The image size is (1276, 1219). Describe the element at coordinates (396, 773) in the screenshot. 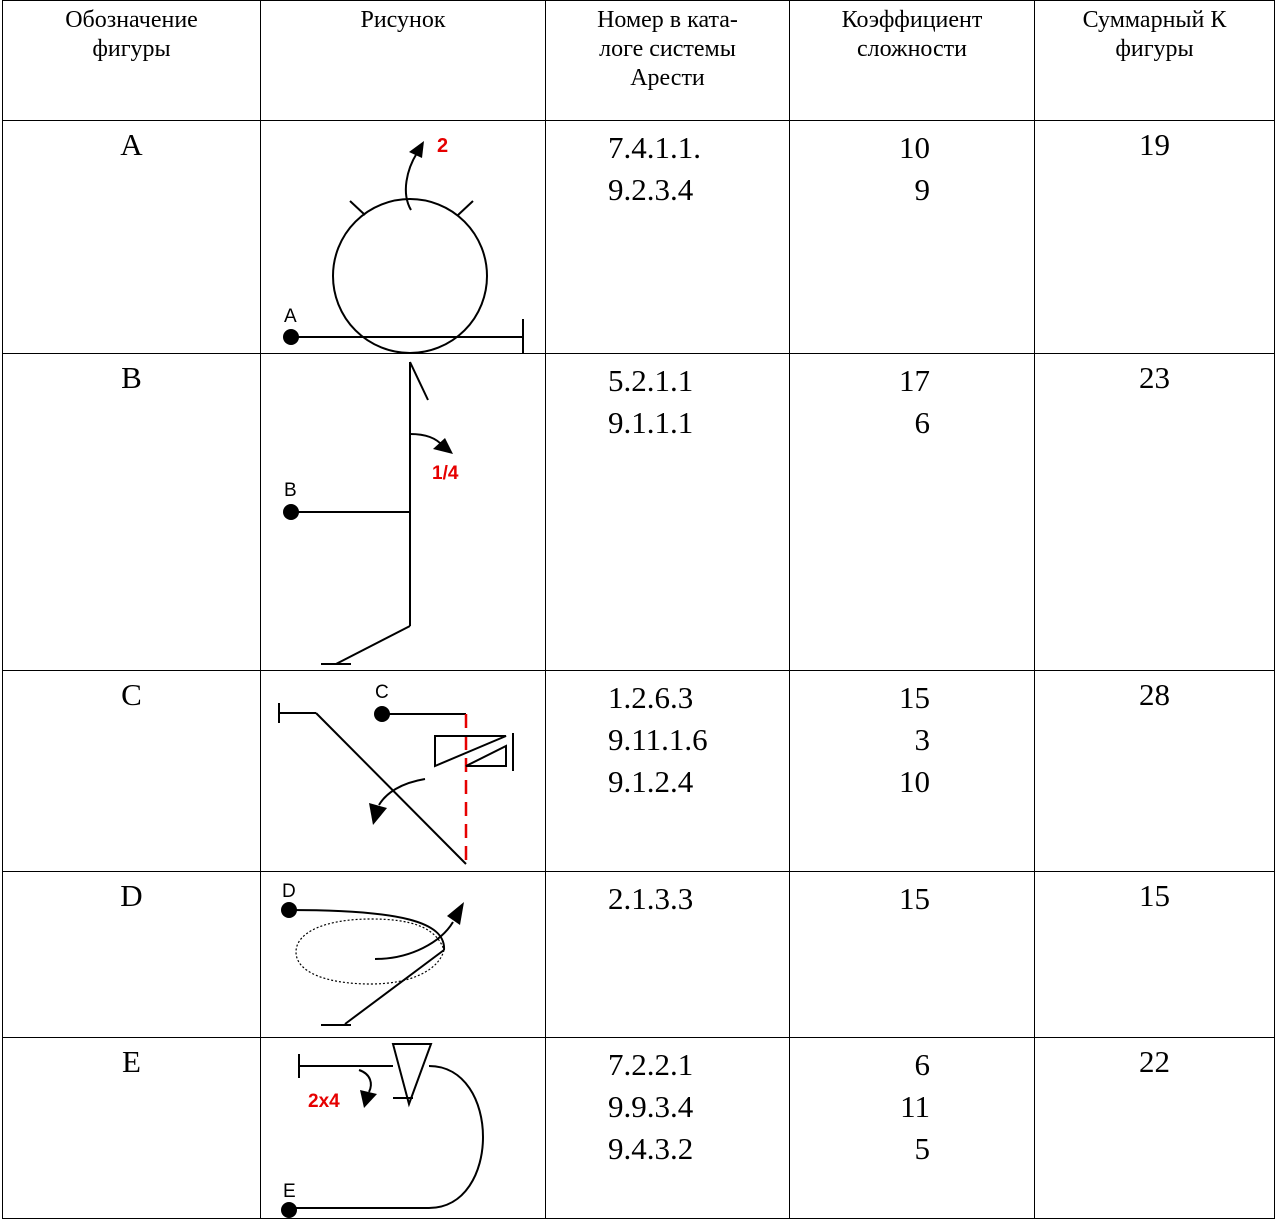

I see `figure-c-diagram: C` at that location.